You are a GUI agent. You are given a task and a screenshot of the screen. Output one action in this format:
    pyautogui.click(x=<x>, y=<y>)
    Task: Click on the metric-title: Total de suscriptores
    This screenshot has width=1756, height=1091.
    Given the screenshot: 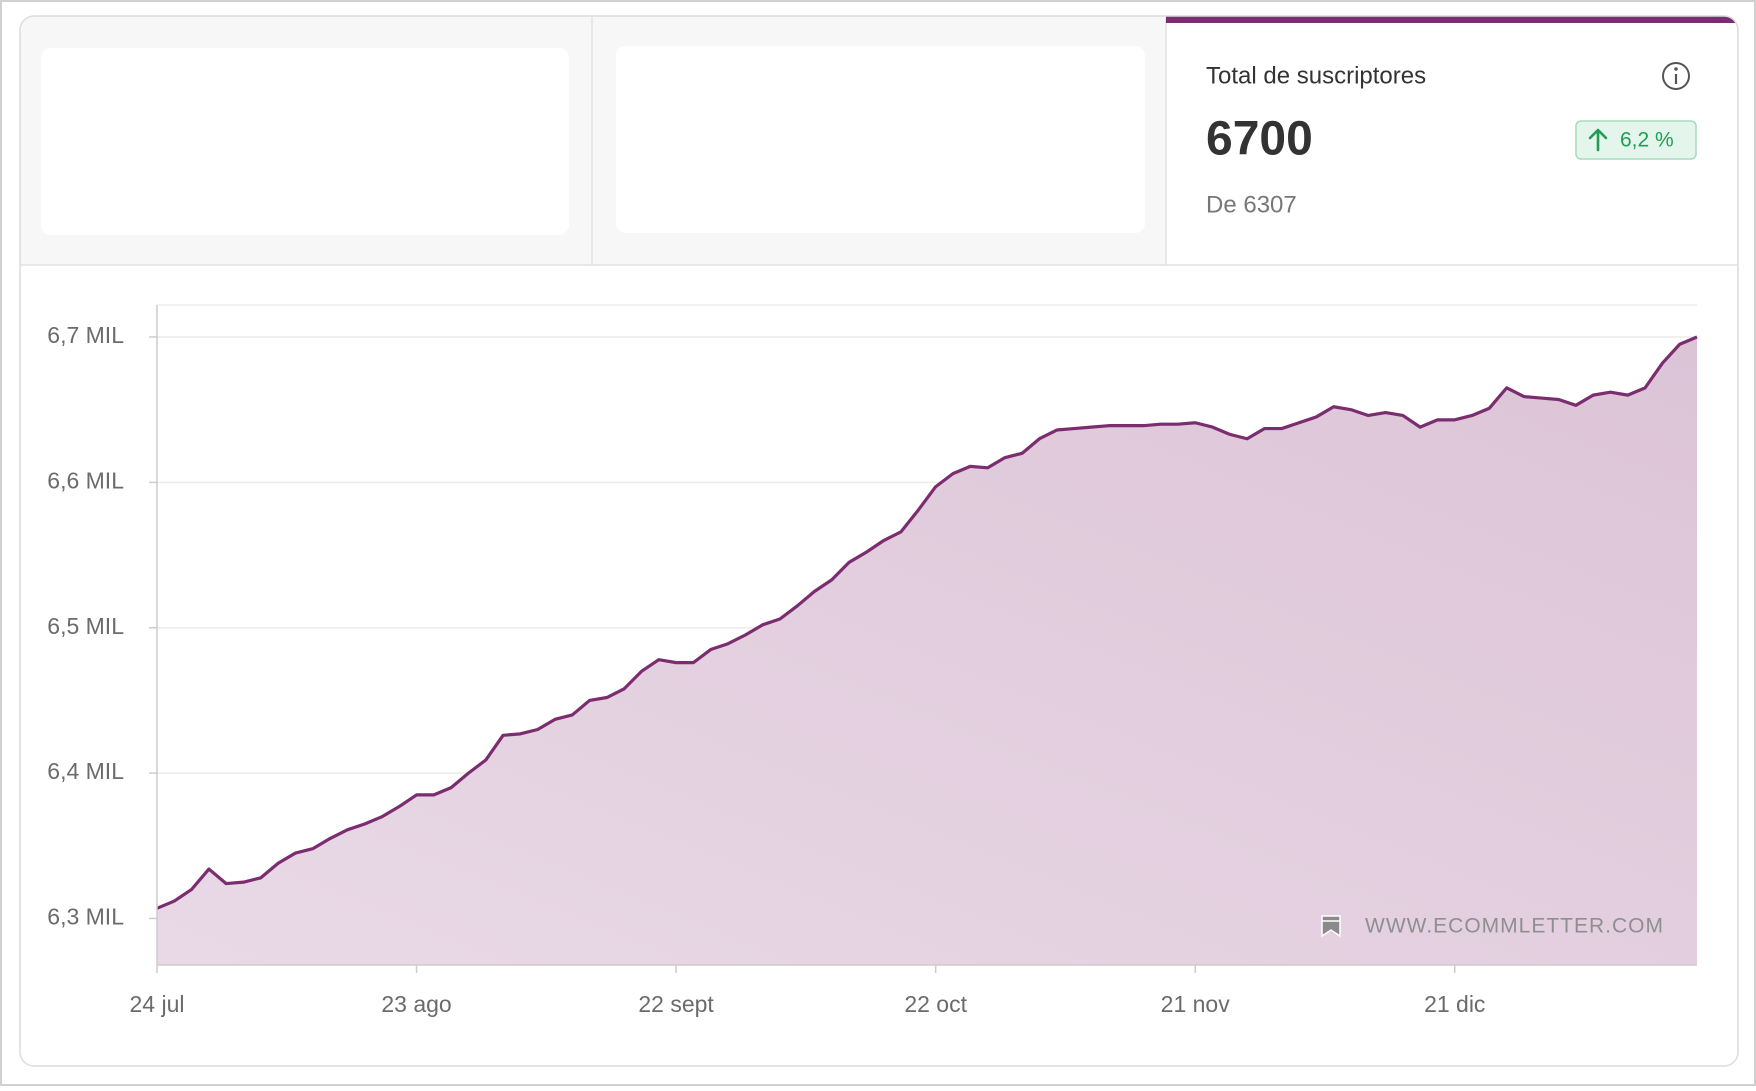 What is the action you would take?
    pyautogui.click(x=1316, y=75)
    